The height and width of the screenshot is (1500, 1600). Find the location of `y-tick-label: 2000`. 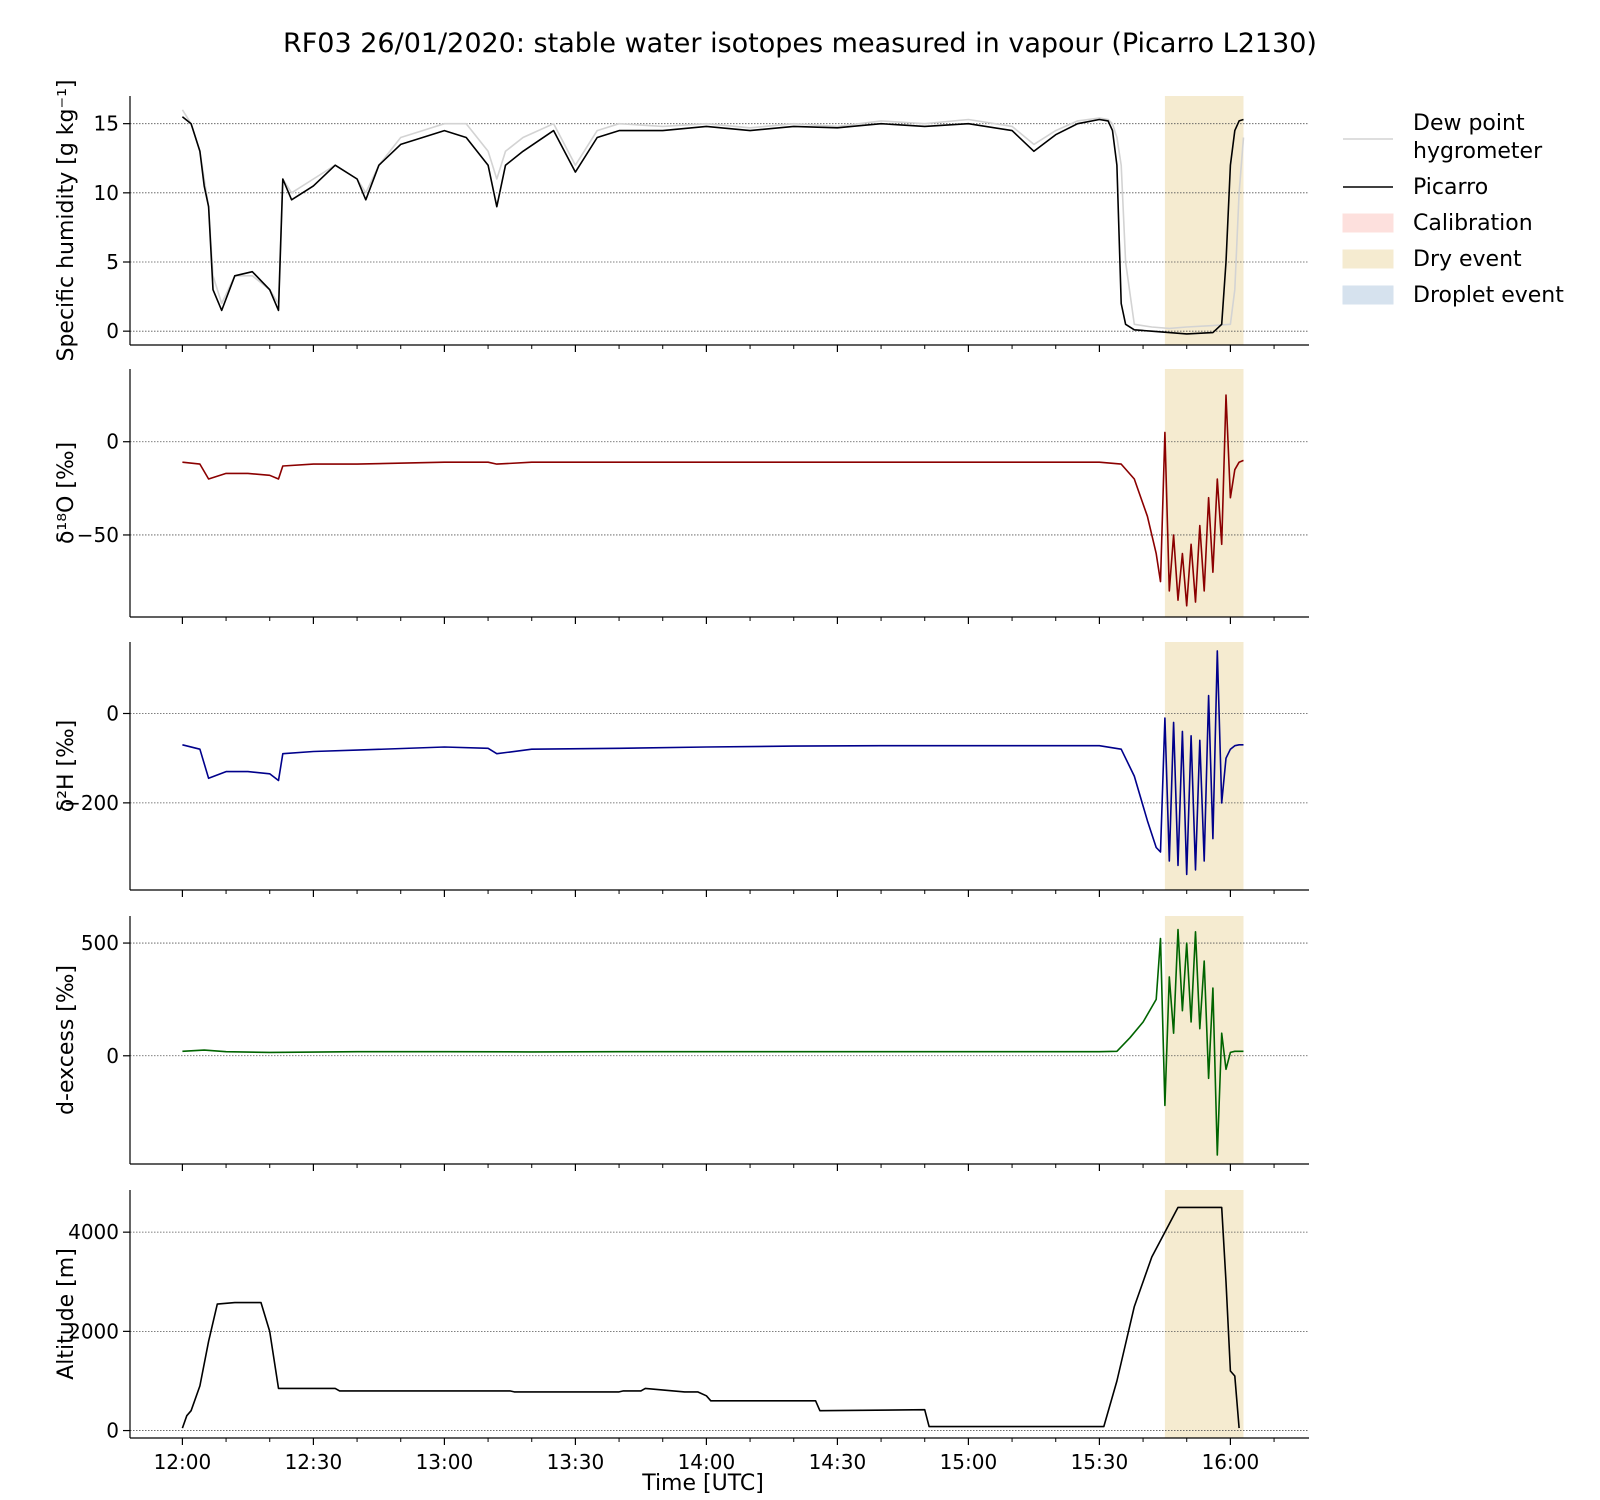

y-tick-label: 2000 is located at coordinates (93, 1331).